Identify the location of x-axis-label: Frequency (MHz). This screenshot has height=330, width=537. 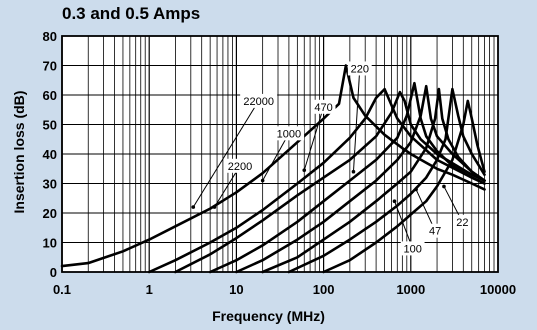
(268, 316).